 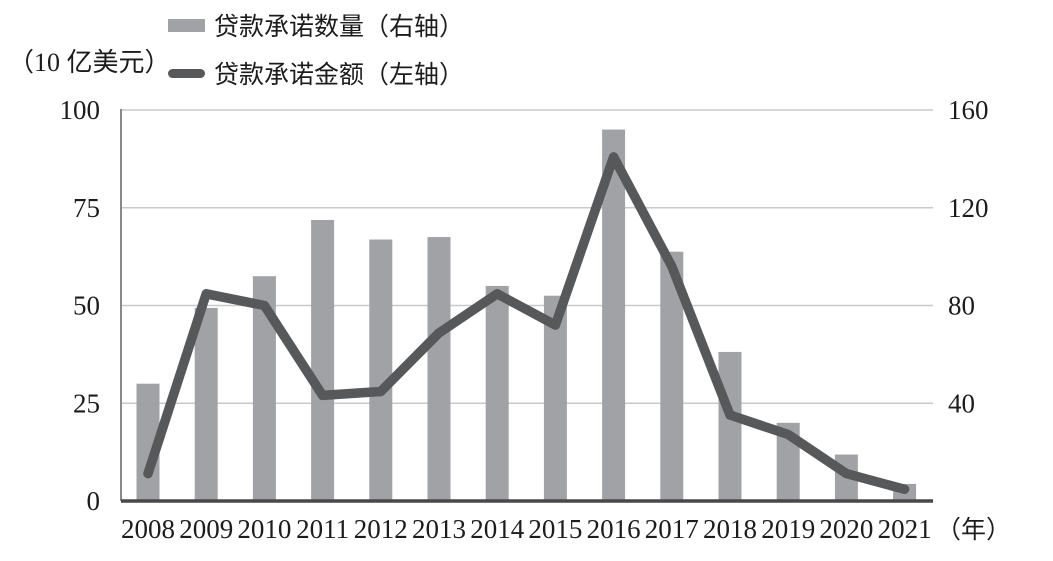 I want to click on bar-2017, so click(x=672, y=376).